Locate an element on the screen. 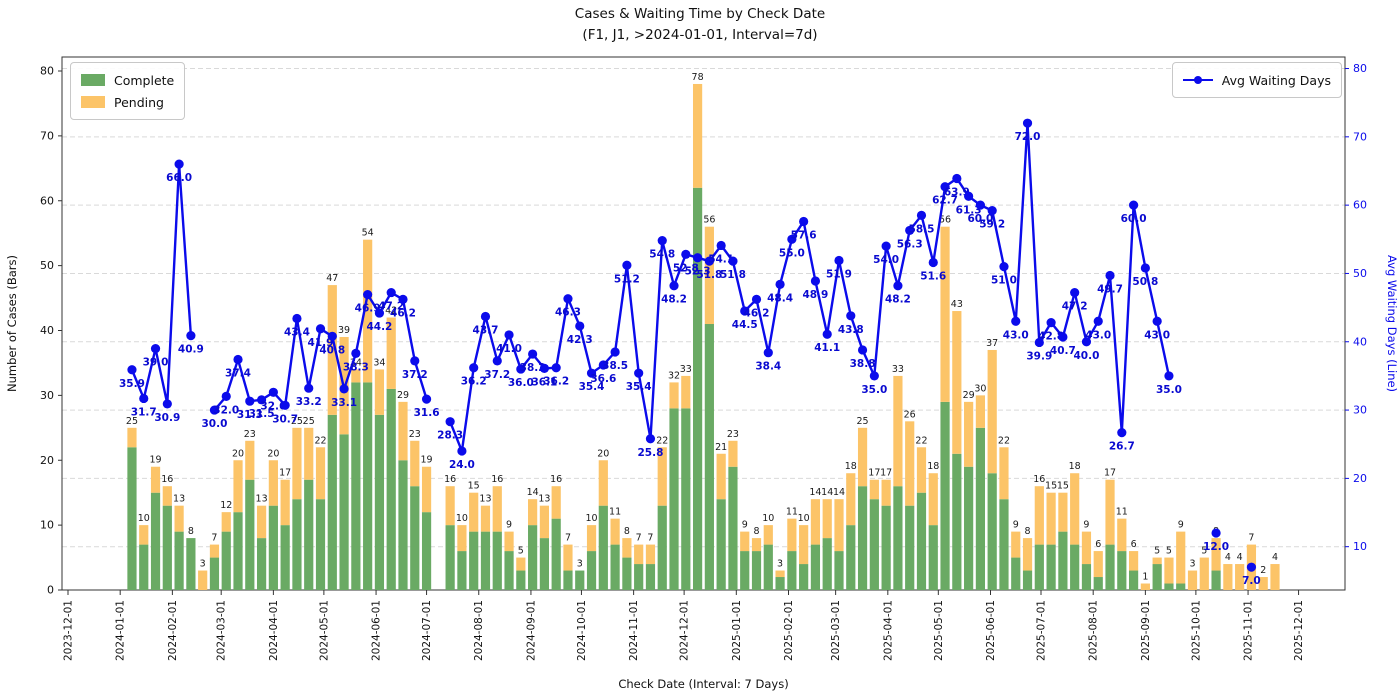 The image size is (1400, 700). legend-complete-label: Complete is located at coordinates (144, 80).